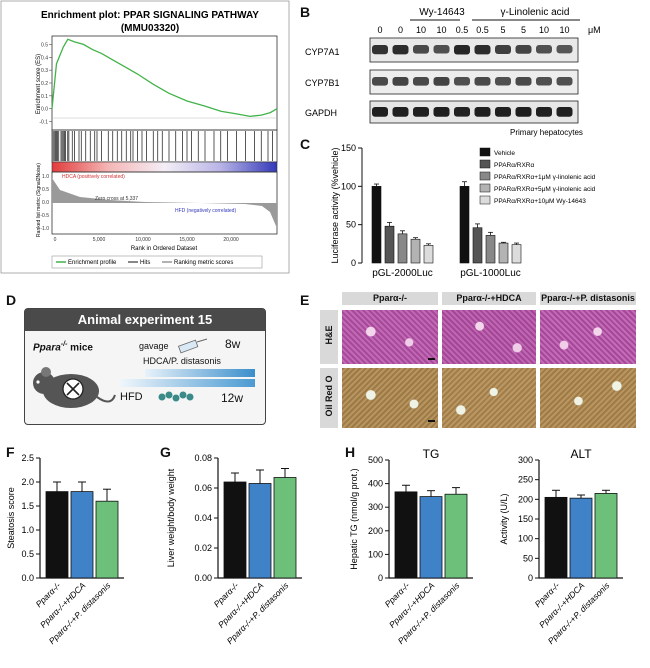 The width and height of the screenshot is (650, 668). Describe the element at coordinates (525, 499) in the screenshot. I see `y-tick-label: 200` at that location.